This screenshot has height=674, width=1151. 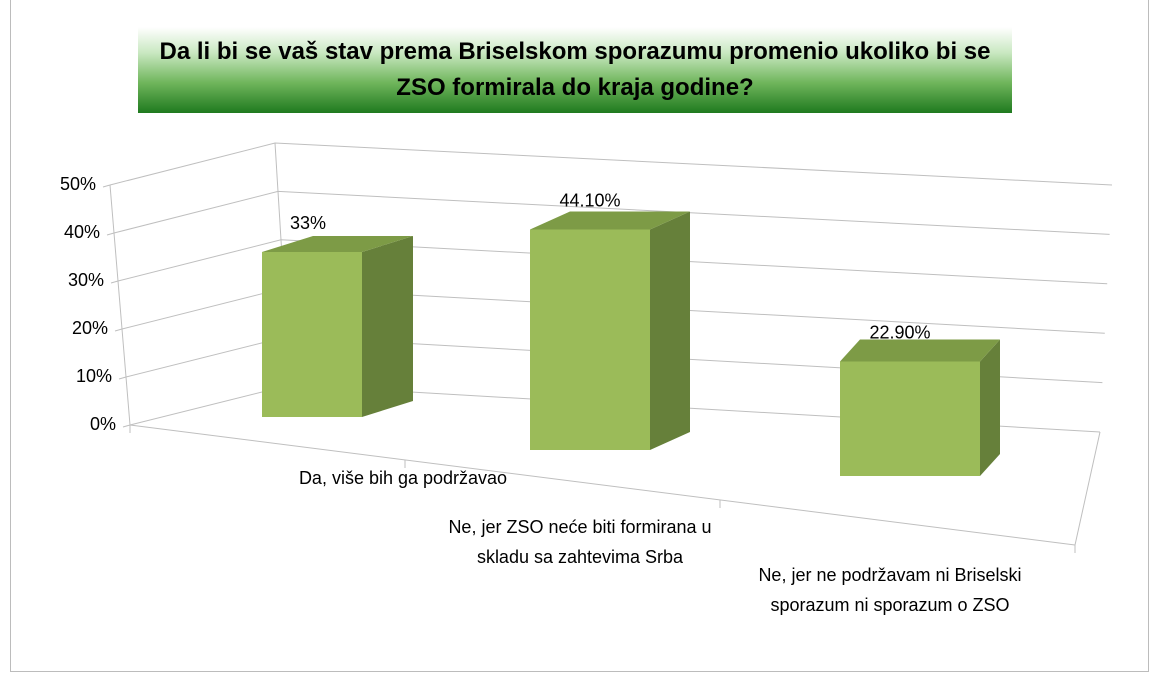 What do you see at coordinates (120, 305) in the screenshot?
I see `wall-edge` at bounding box center [120, 305].